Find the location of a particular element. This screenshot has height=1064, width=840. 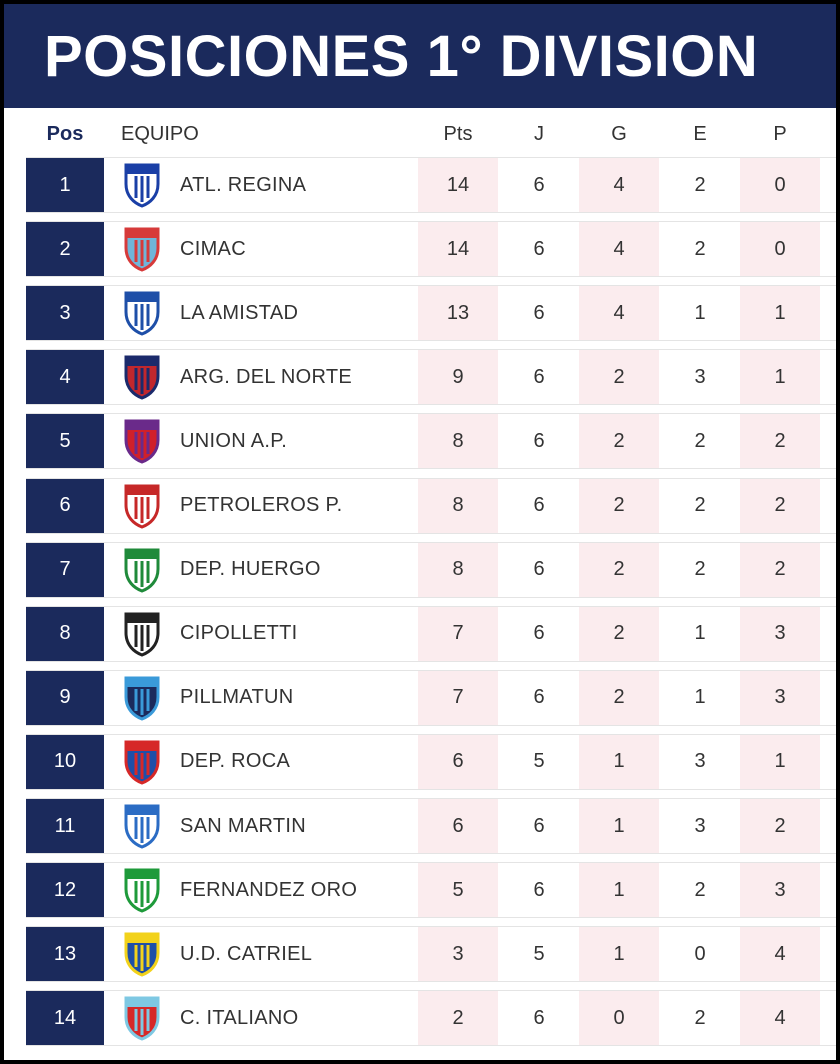

regina-crest-icon is located at coordinates (142, 185).